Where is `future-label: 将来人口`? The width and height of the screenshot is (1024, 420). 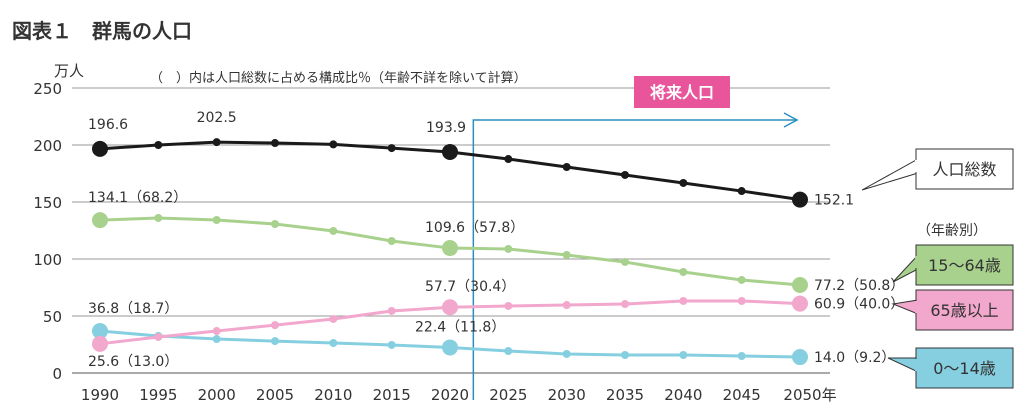 future-label: 将来人口 is located at coordinates (682, 92).